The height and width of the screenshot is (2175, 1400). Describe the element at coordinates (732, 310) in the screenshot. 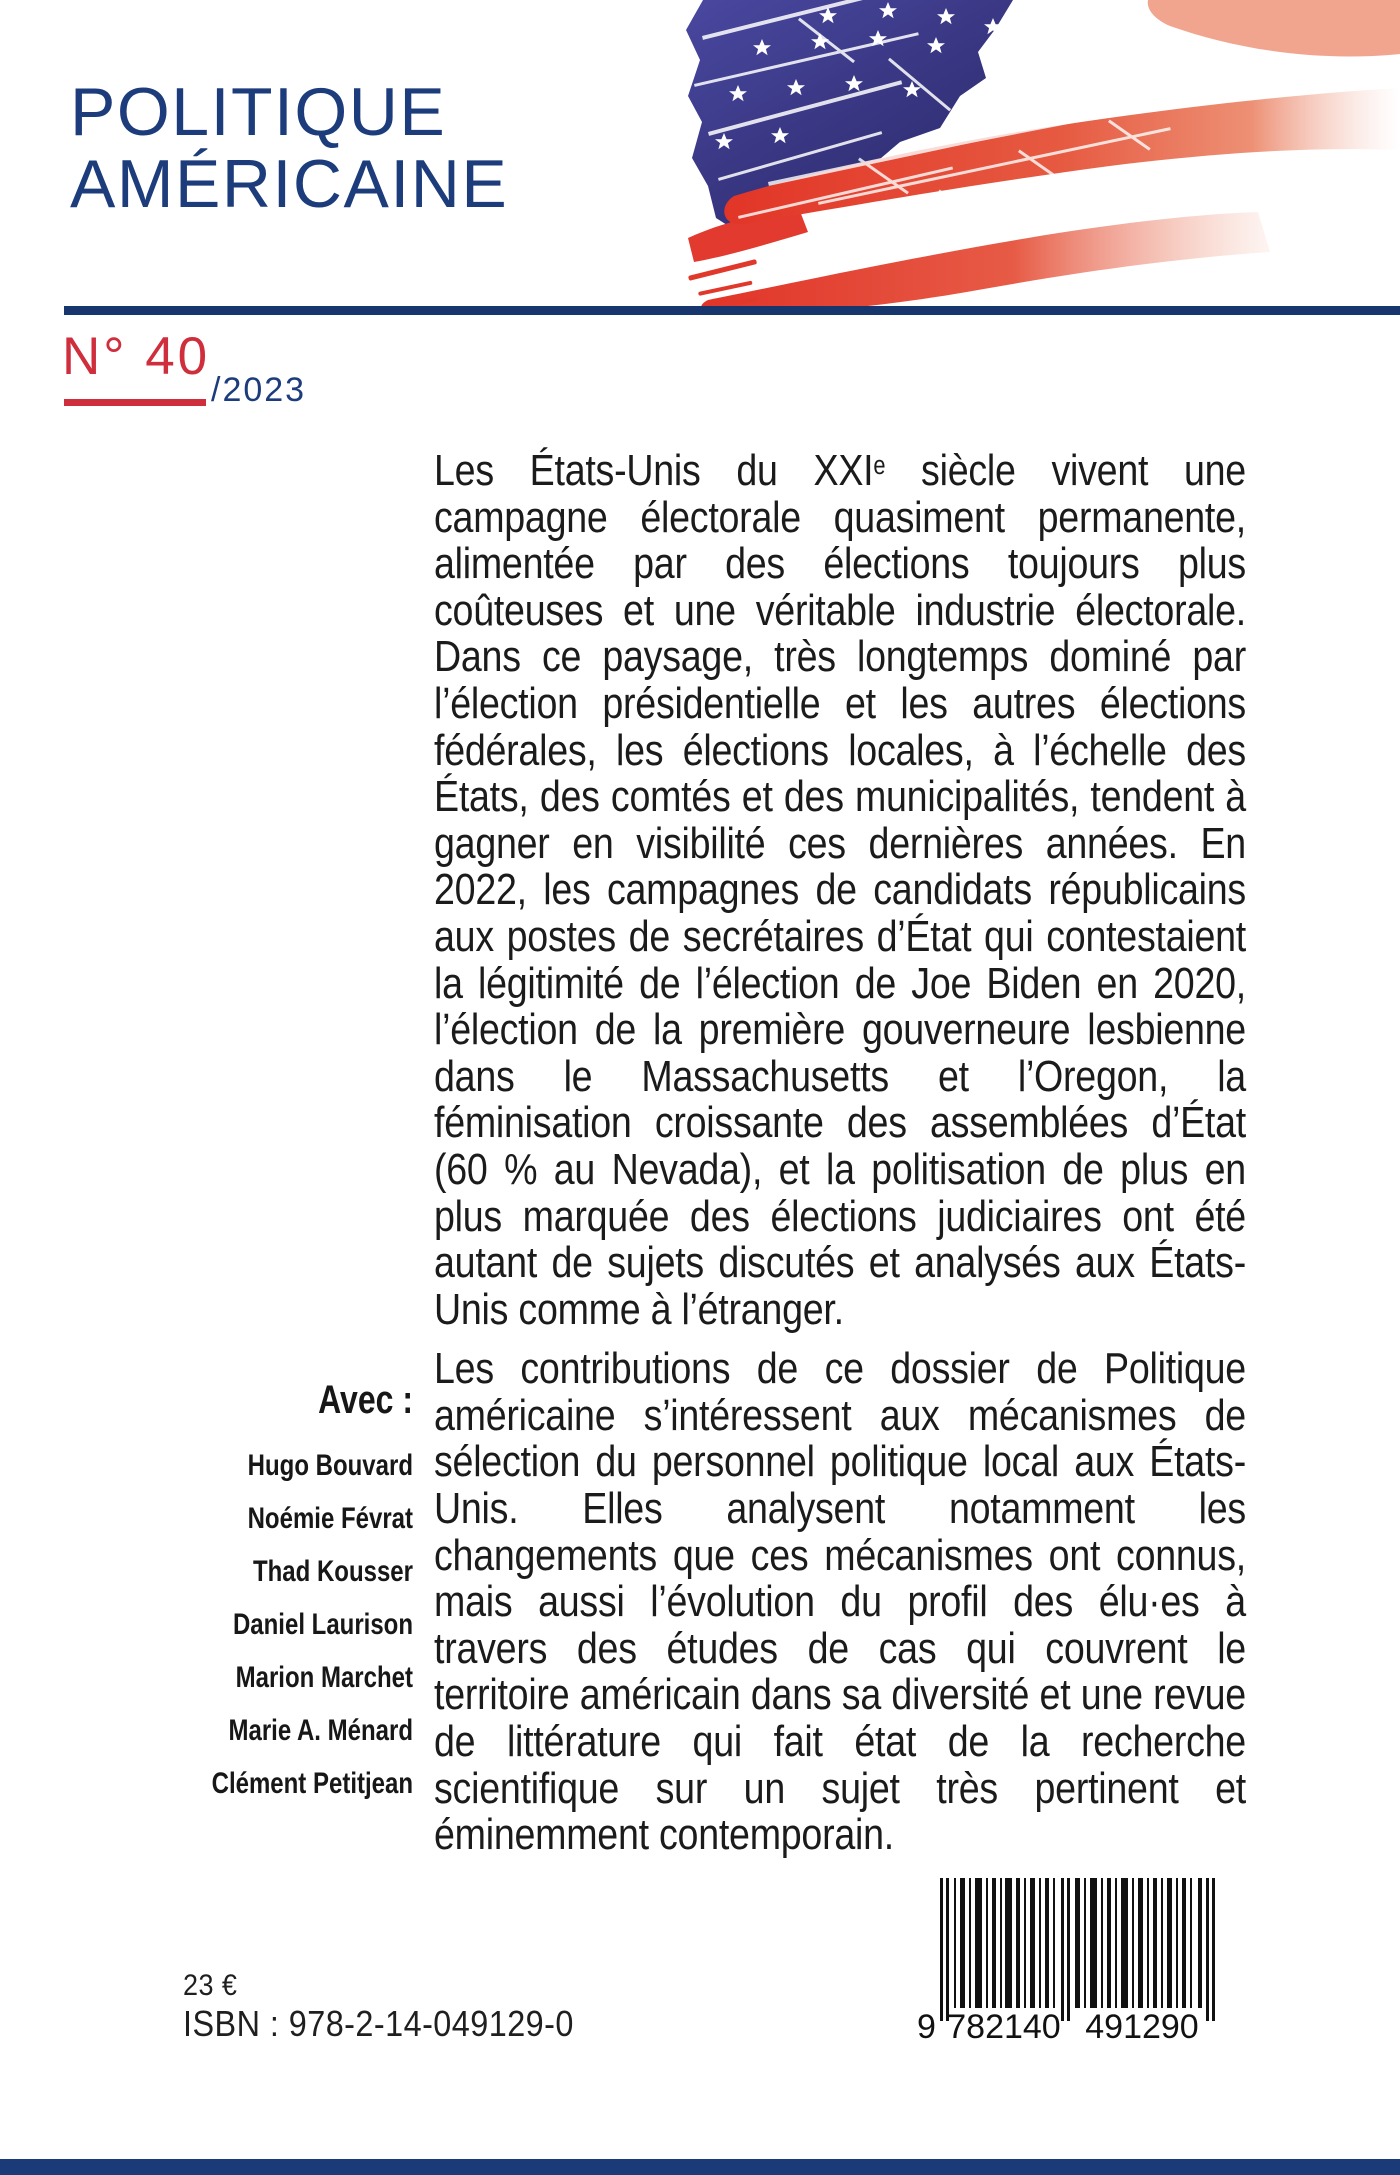

I see `header-rule` at that location.